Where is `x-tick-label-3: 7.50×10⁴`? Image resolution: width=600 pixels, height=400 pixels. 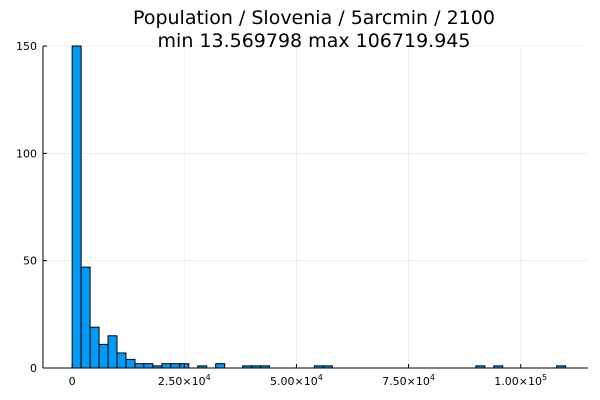
x-tick-label-3: 7.50×10⁴ is located at coordinates (408, 380).